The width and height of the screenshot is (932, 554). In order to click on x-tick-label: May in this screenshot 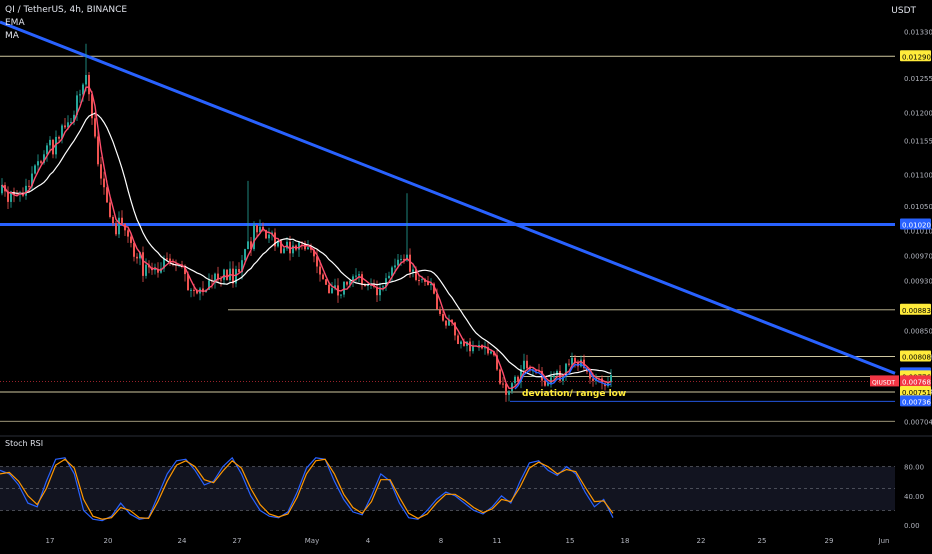, I will do `click(312, 541)`.